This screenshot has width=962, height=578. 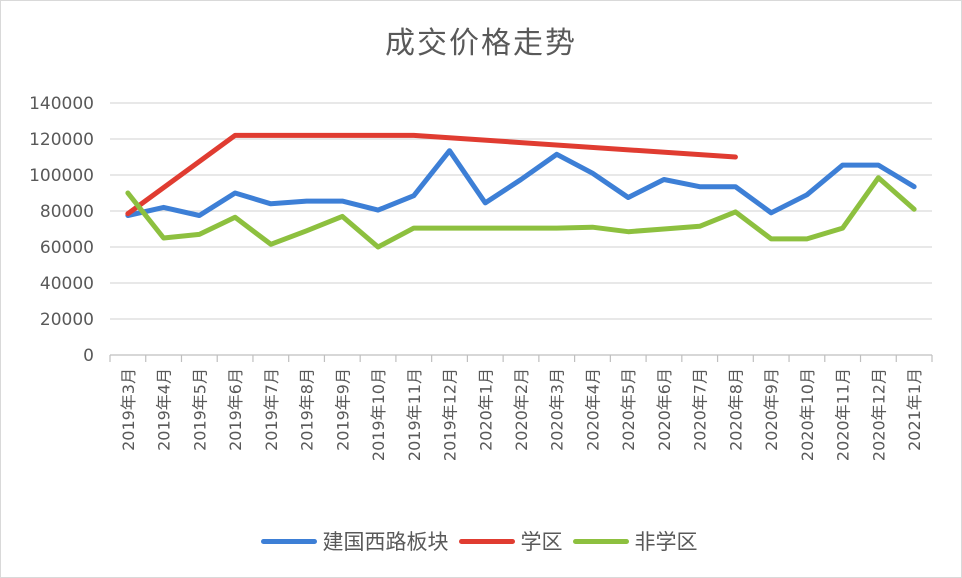 I want to click on x-tick-label: 2020年12月, so click(x=878, y=414).